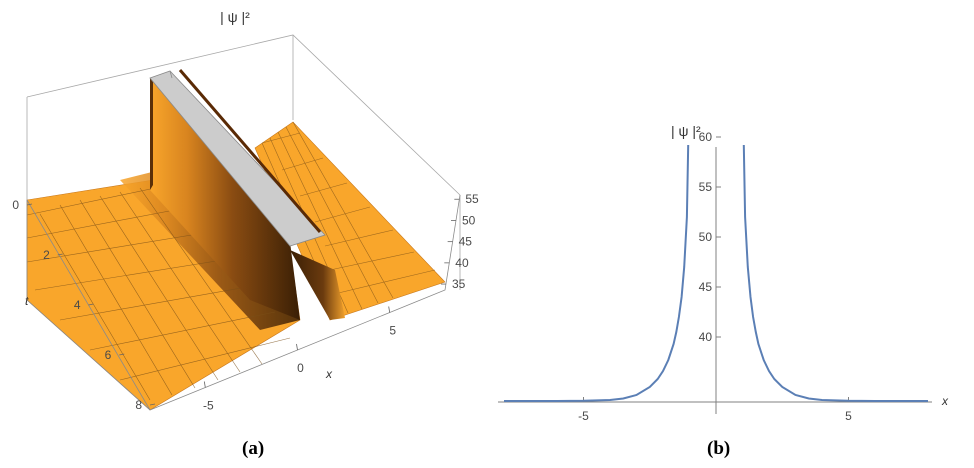  I want to click on caption-b: (b), so click(719, 448).